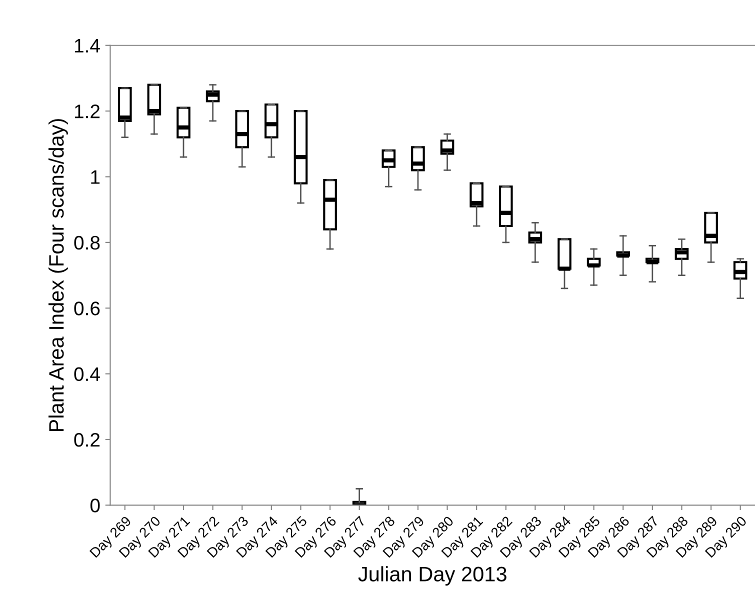 The height and width of the screenshot is (605, 755). Describe the element at coordinates (87, 45) in the screenshot. I see `y-tick-label: 1.4` at that location.